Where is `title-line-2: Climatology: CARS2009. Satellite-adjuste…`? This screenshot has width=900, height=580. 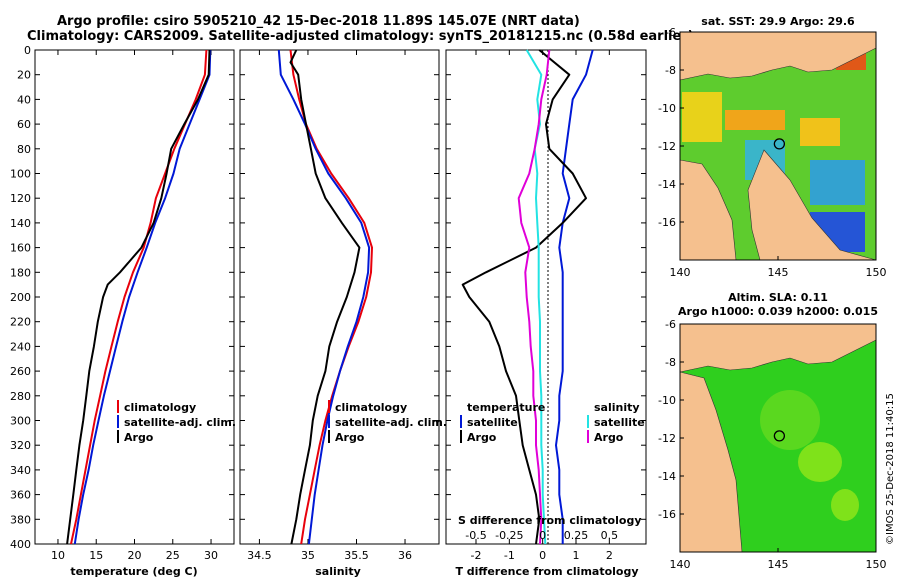
title-line-2: Climatology: CARS2009. Satellite-adjuste… is located at coordinates (360, 36).